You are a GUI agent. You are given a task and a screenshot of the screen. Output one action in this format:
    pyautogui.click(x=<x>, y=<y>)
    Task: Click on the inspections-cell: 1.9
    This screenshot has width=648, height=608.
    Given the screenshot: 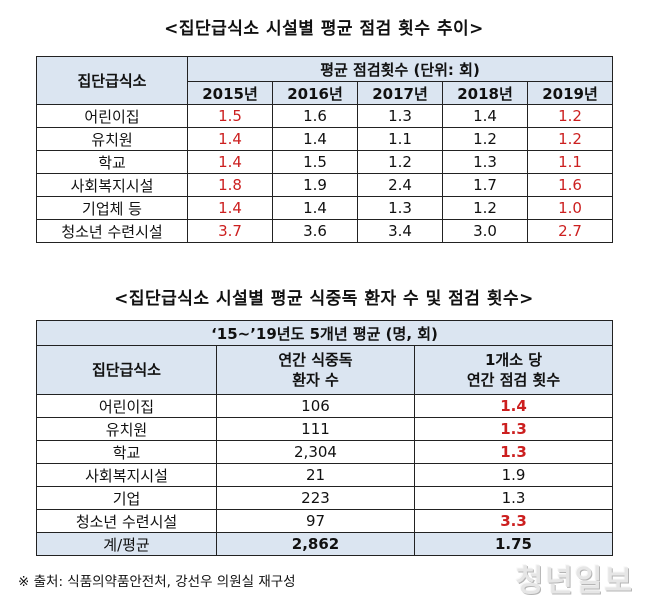 What is the action you would take?
    pyautogui.click(x=513, y=475)
    